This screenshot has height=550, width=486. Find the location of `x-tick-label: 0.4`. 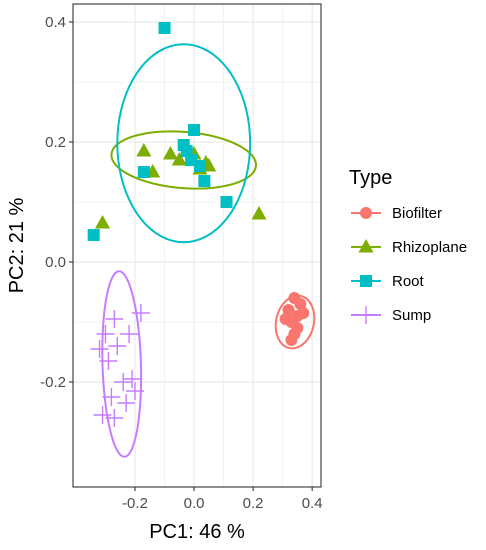

x-tick-label: 0.4 is located at coordinates (312, 503).